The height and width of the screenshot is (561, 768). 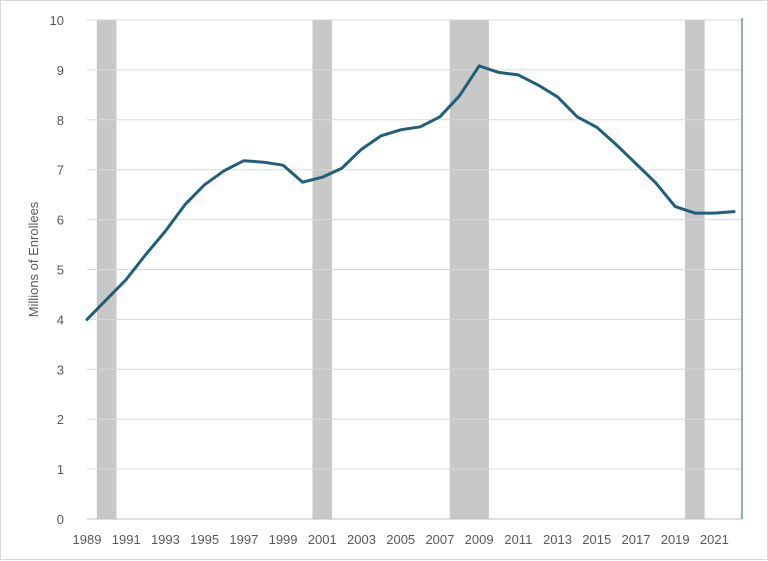 I want to click on x-tick-label-1993: 1993, so click(x=165, y=539).